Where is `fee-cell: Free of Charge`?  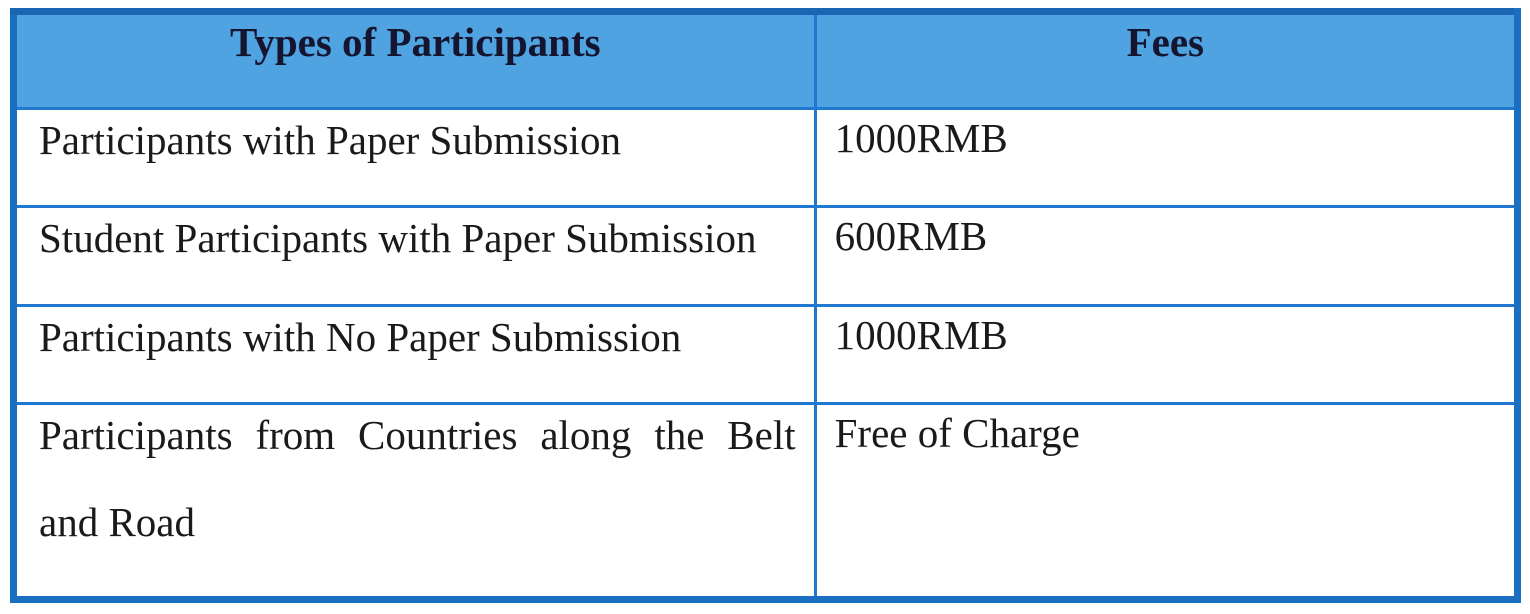
fee-cell: Free of Charge is located at coordinates (1166, 501).